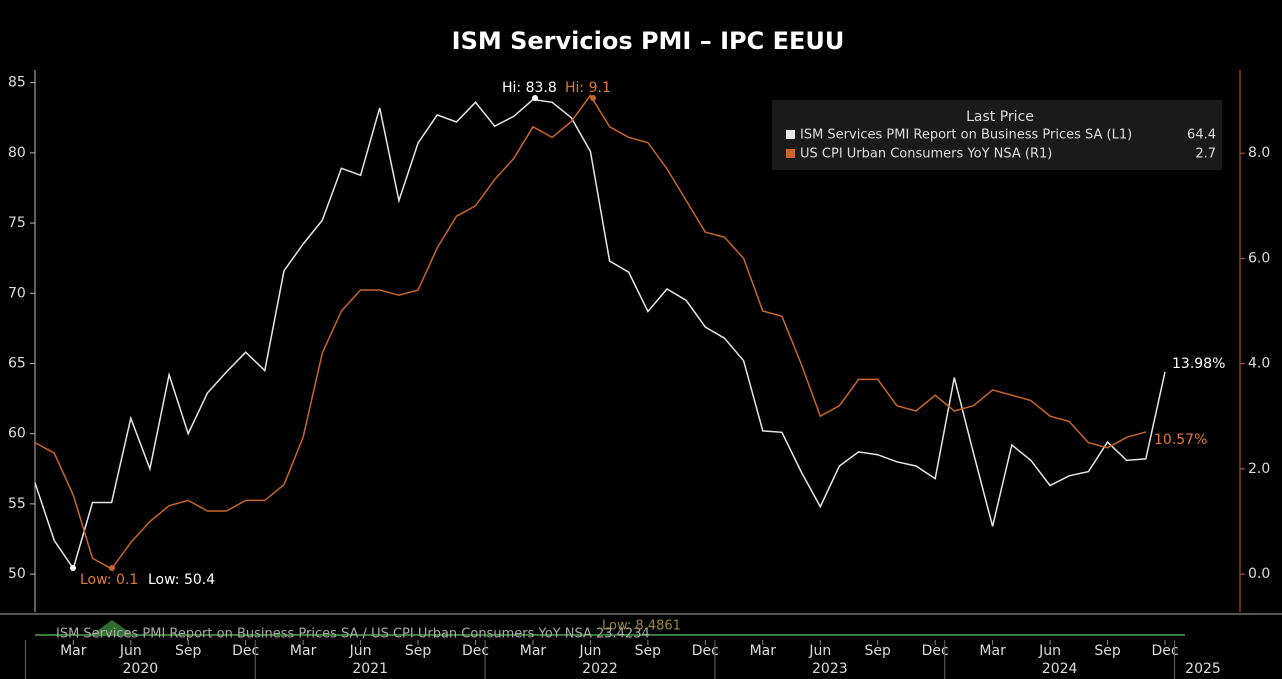 This screenshot has width=1282, height=679. I want to click on y-tick-label: 85, so click(17, 83).